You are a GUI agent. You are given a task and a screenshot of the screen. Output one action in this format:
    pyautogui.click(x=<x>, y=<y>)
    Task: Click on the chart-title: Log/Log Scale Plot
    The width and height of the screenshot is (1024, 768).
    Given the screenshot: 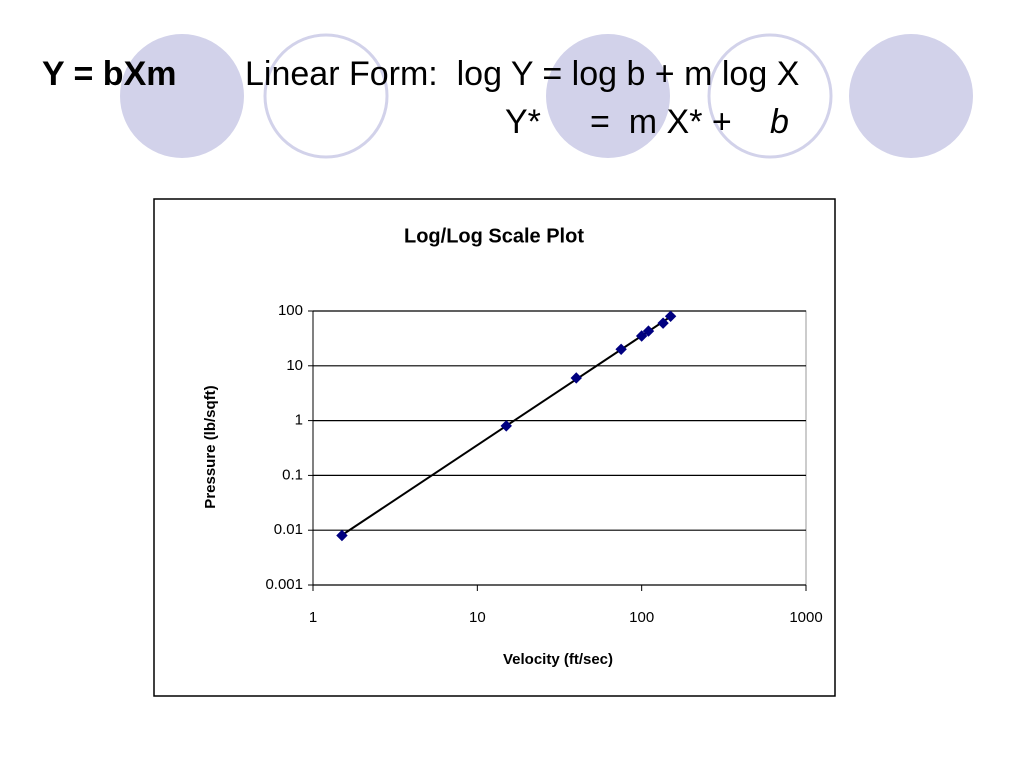 What is the action you would take?
    pyautogui.click(x=494, y=236)
    